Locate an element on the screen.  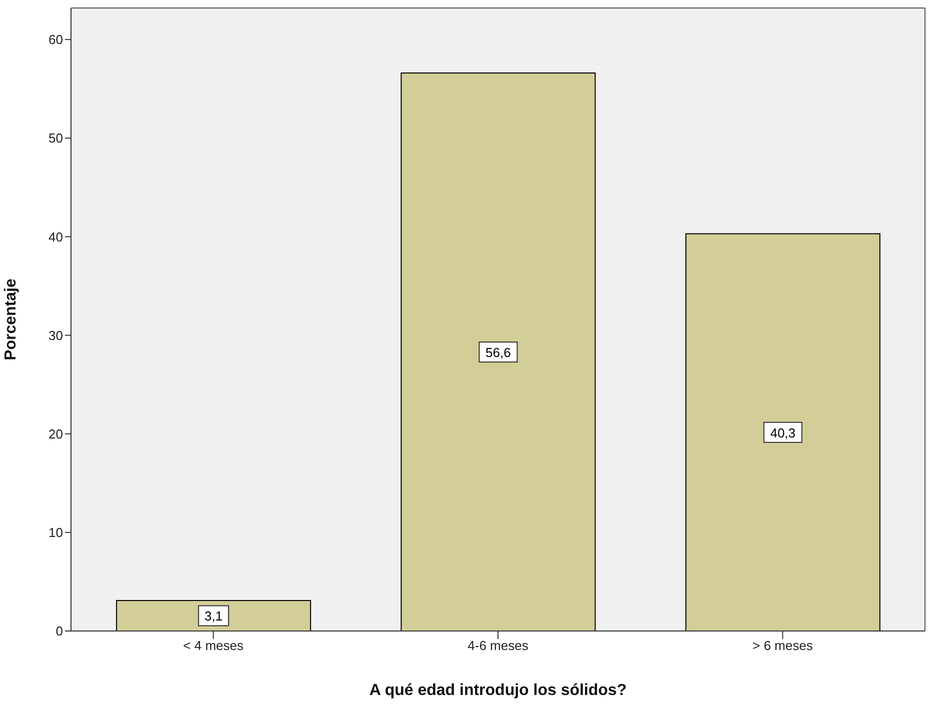
data-label: 40,3 is located at coordinates (783, 432).